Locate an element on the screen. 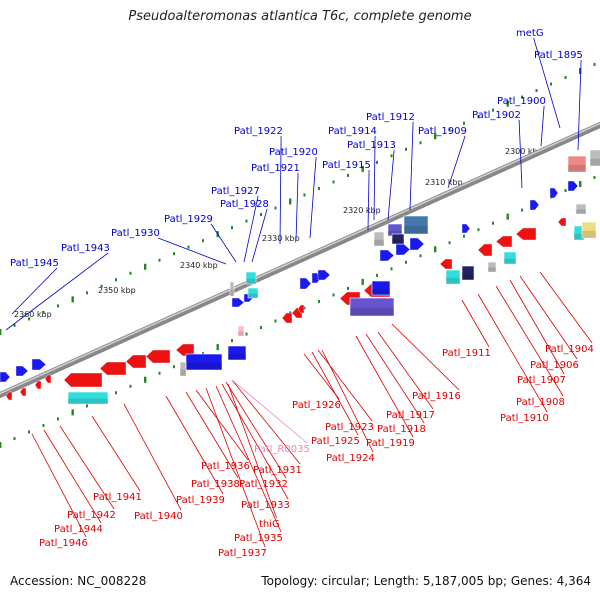 This screenshot has height=600, width=600. gene-label-patl-1943: Patl_1943 is located at coordinates (85, 248).